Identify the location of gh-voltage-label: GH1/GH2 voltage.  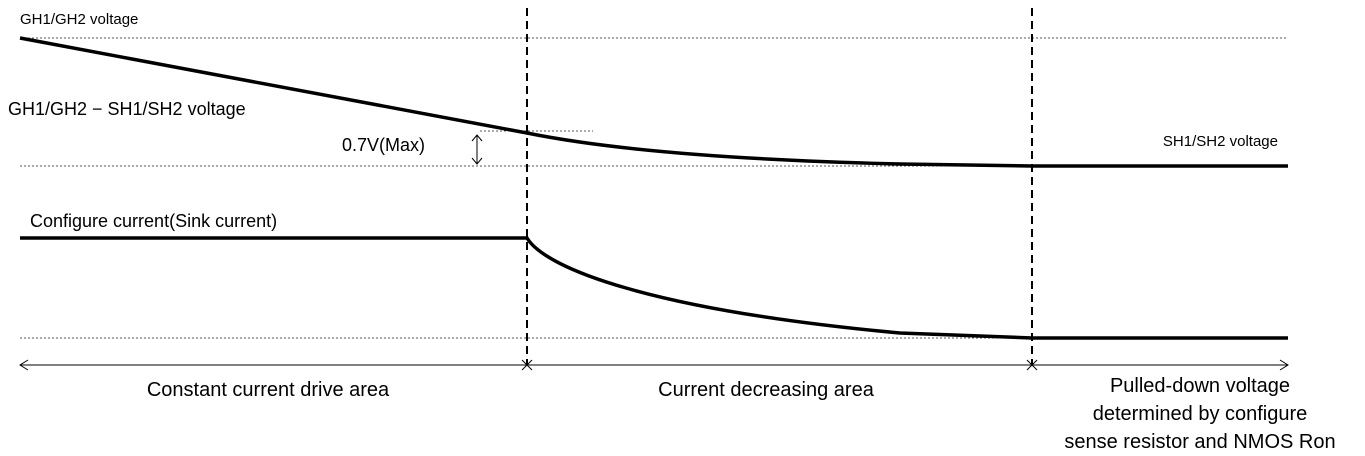
(79, 19).